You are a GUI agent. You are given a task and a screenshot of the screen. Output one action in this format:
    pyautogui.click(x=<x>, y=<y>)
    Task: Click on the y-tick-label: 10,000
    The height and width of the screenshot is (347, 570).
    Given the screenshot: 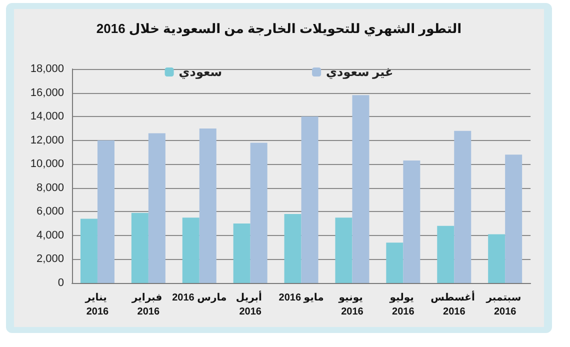 What is the action you would take?
    pyautogui.click(x=47, y=164)
    